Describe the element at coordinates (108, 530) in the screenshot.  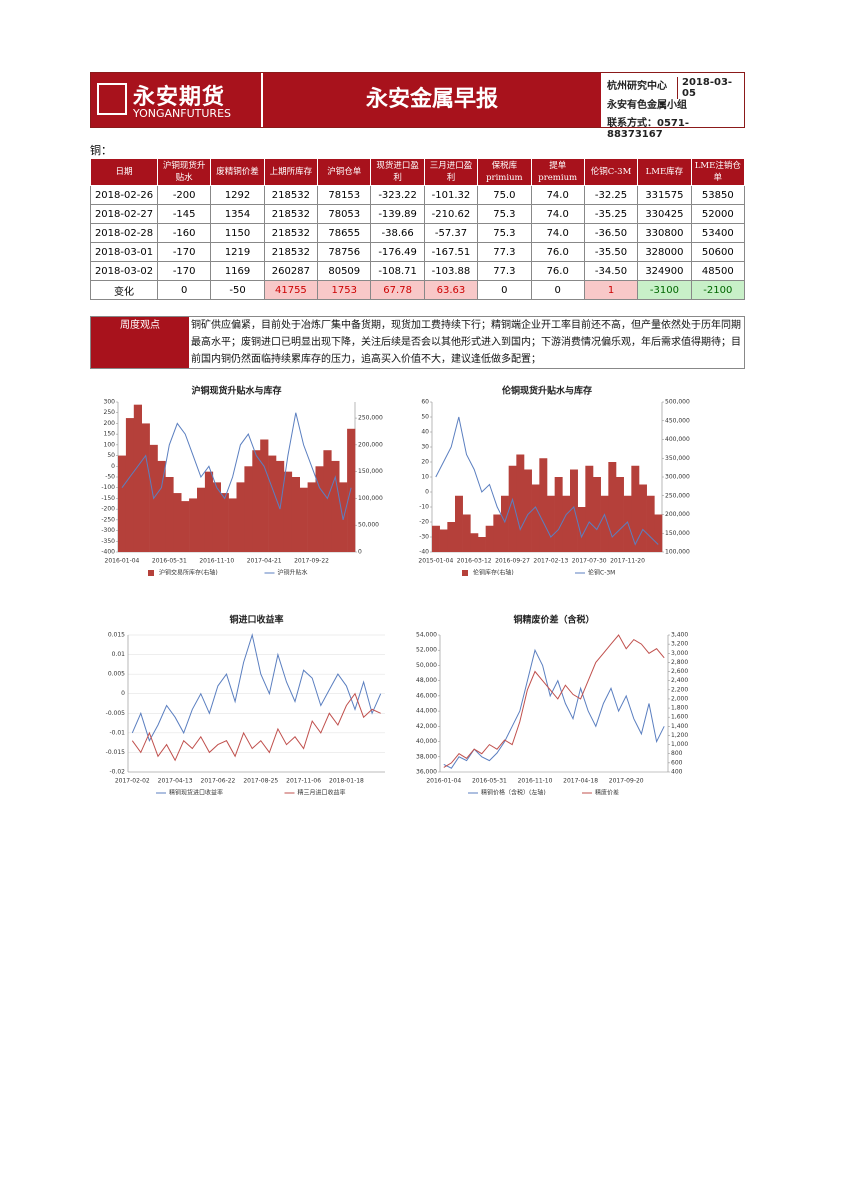
I see `y-tick-label: -300` at that location.